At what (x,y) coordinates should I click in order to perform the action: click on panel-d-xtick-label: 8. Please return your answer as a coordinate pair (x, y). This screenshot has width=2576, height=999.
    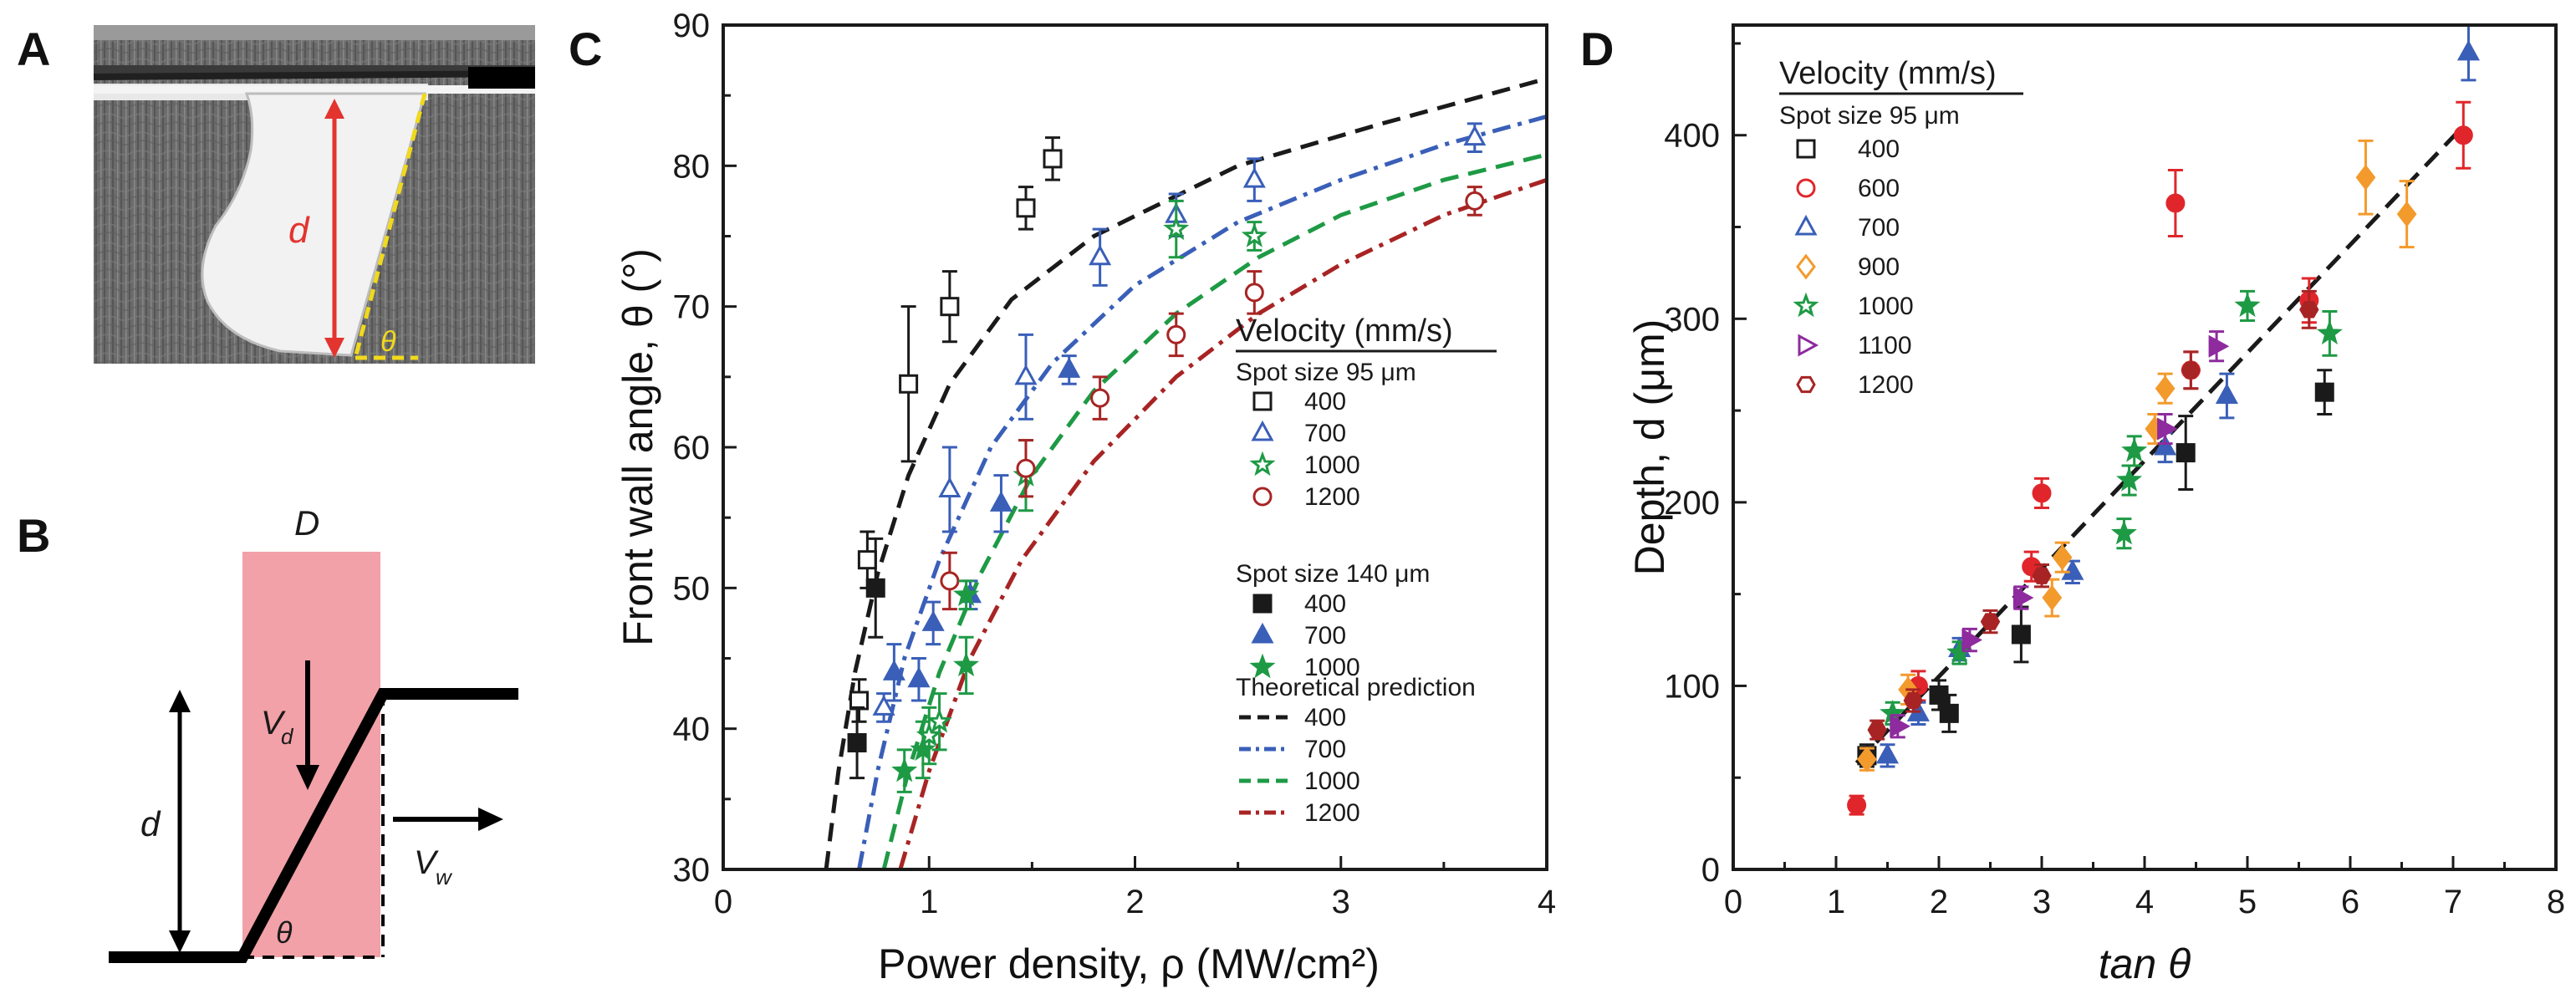
    Looking at the image, I should click on (2556, 902).